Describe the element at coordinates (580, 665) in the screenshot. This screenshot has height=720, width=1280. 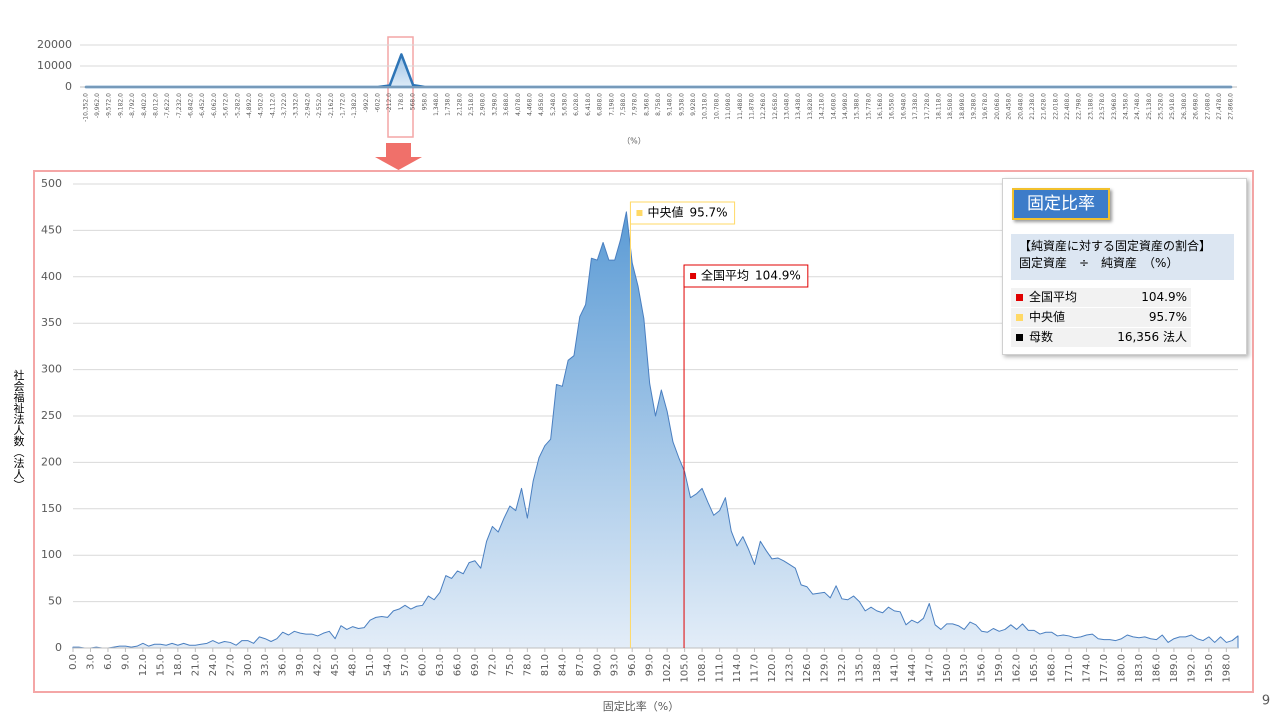
I see `x-tick-label: 87.0` at that location.